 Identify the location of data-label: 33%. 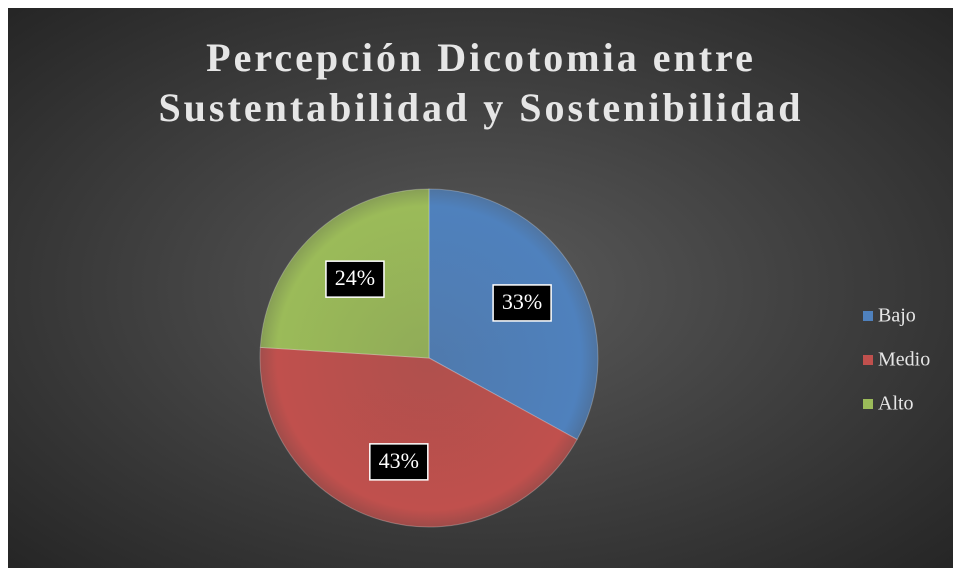
(522, 301).